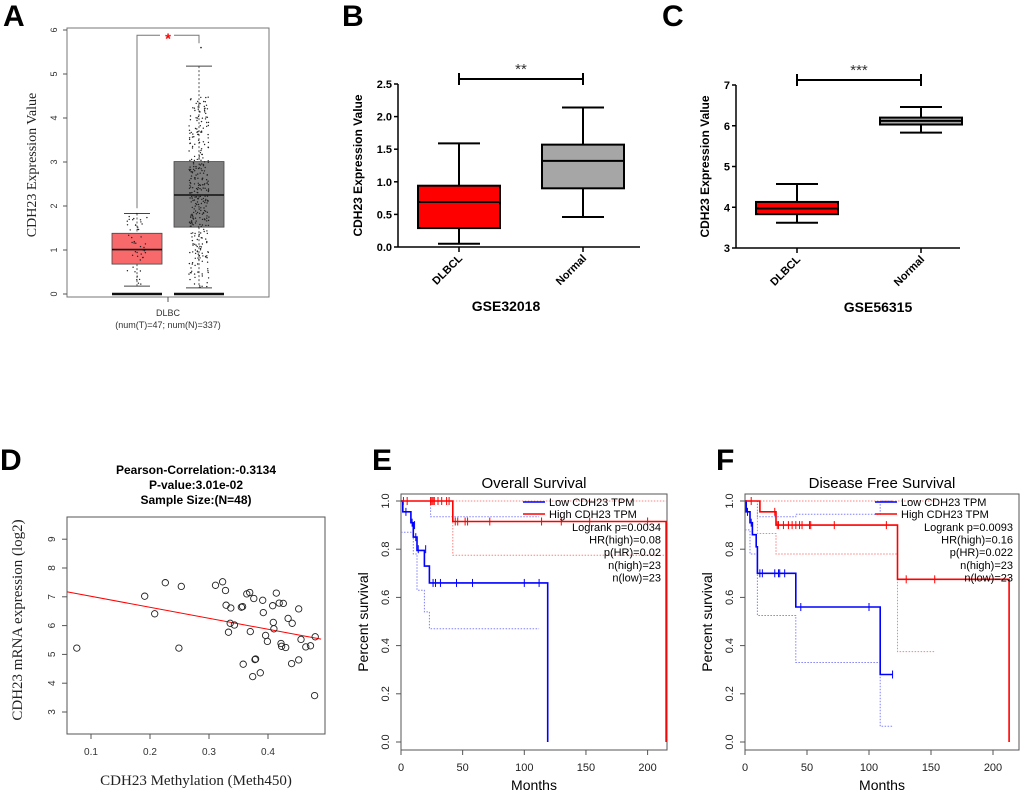 The height and width of the screenshot is (798, 1020). I want to click on y-tick-label: 4, so click(54, 117).